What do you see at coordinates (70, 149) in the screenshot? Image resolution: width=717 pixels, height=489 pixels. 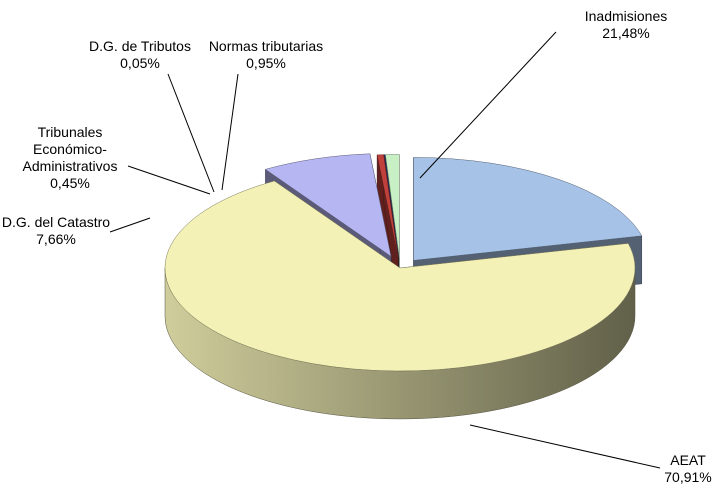 I see `slice-name: Tribunales Económico-Administrativos` at bounding box center [70, 149].